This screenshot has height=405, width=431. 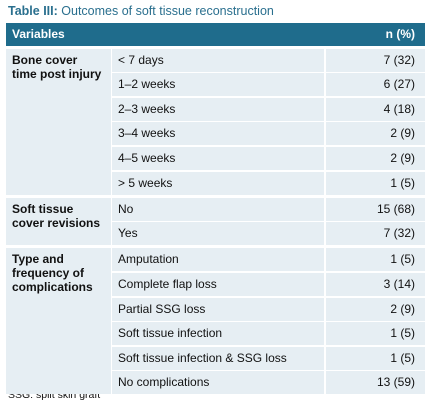 What do you see at coordinates (161, 34) in the screenshot?
I see `header-cell: Variables` at bounding box center [161, 34].